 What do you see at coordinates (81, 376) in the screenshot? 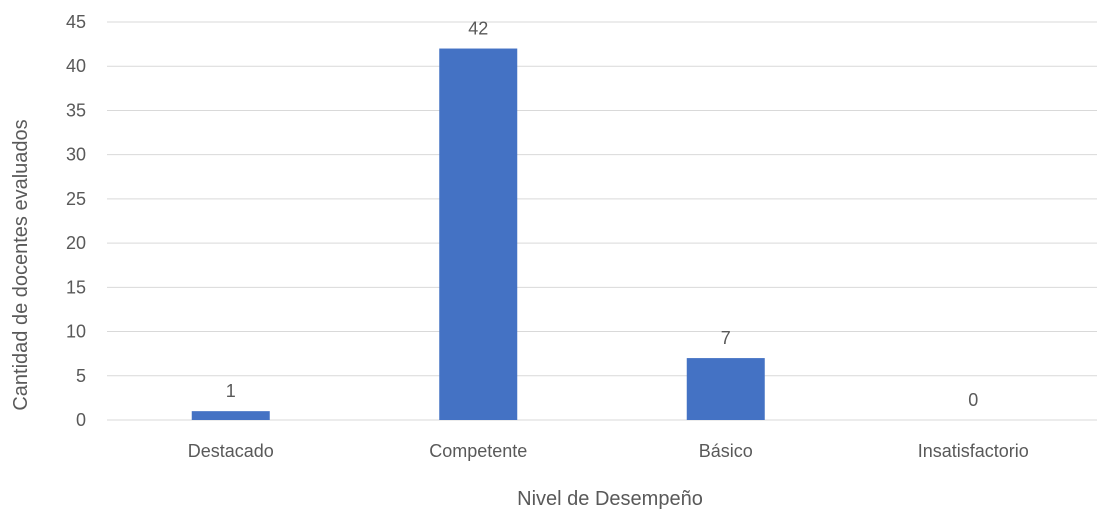
I see `y-tick-label: 5` at bounding box center [81, 376].